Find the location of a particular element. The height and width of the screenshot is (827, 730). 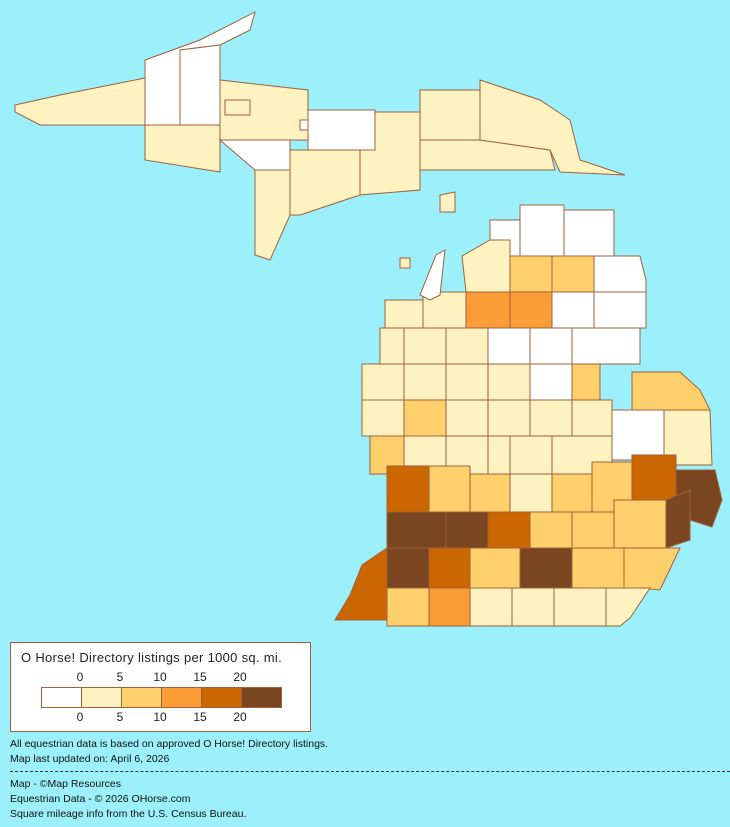

tick-label: 15 is located at coordinates (200, 677).